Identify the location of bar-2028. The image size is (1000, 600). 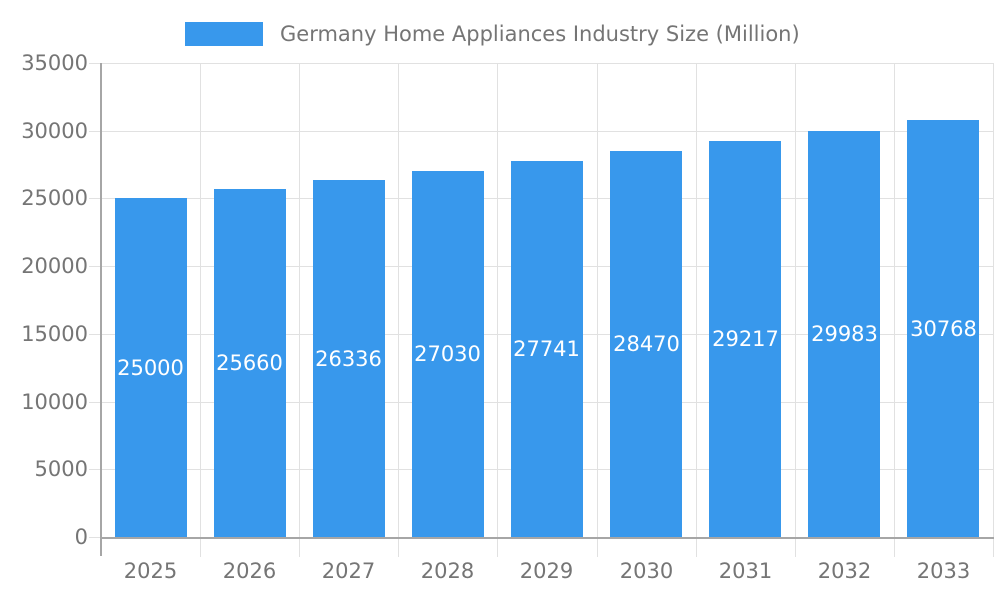
(448, 354).